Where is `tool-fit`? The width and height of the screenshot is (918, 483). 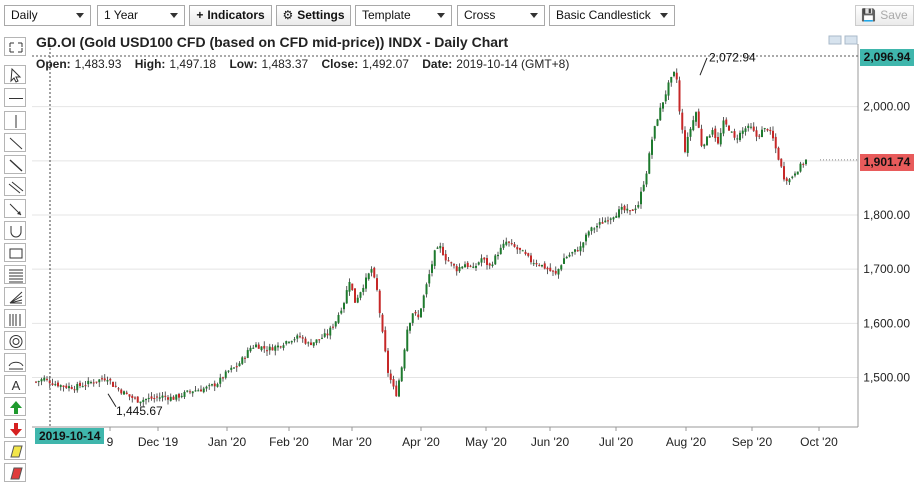 tool-fit is located at coordinates (15, 46).